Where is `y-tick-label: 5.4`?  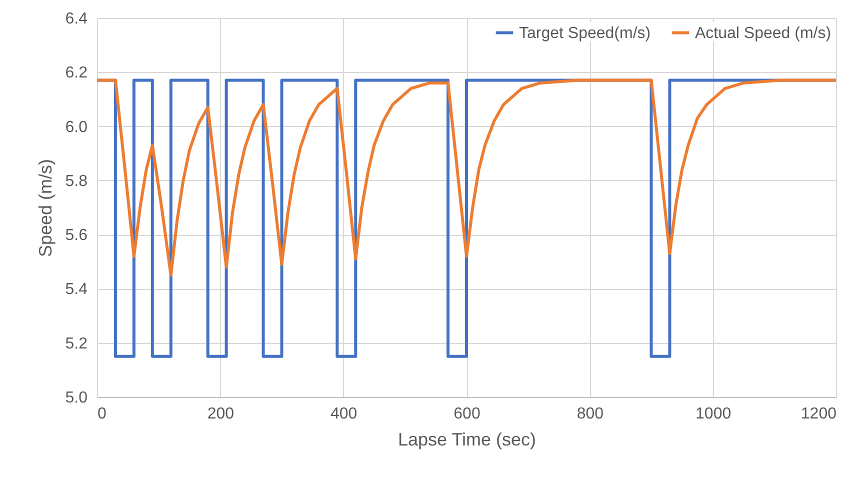
y-tick-label: 5.4 is located at coordinates (76, 289).